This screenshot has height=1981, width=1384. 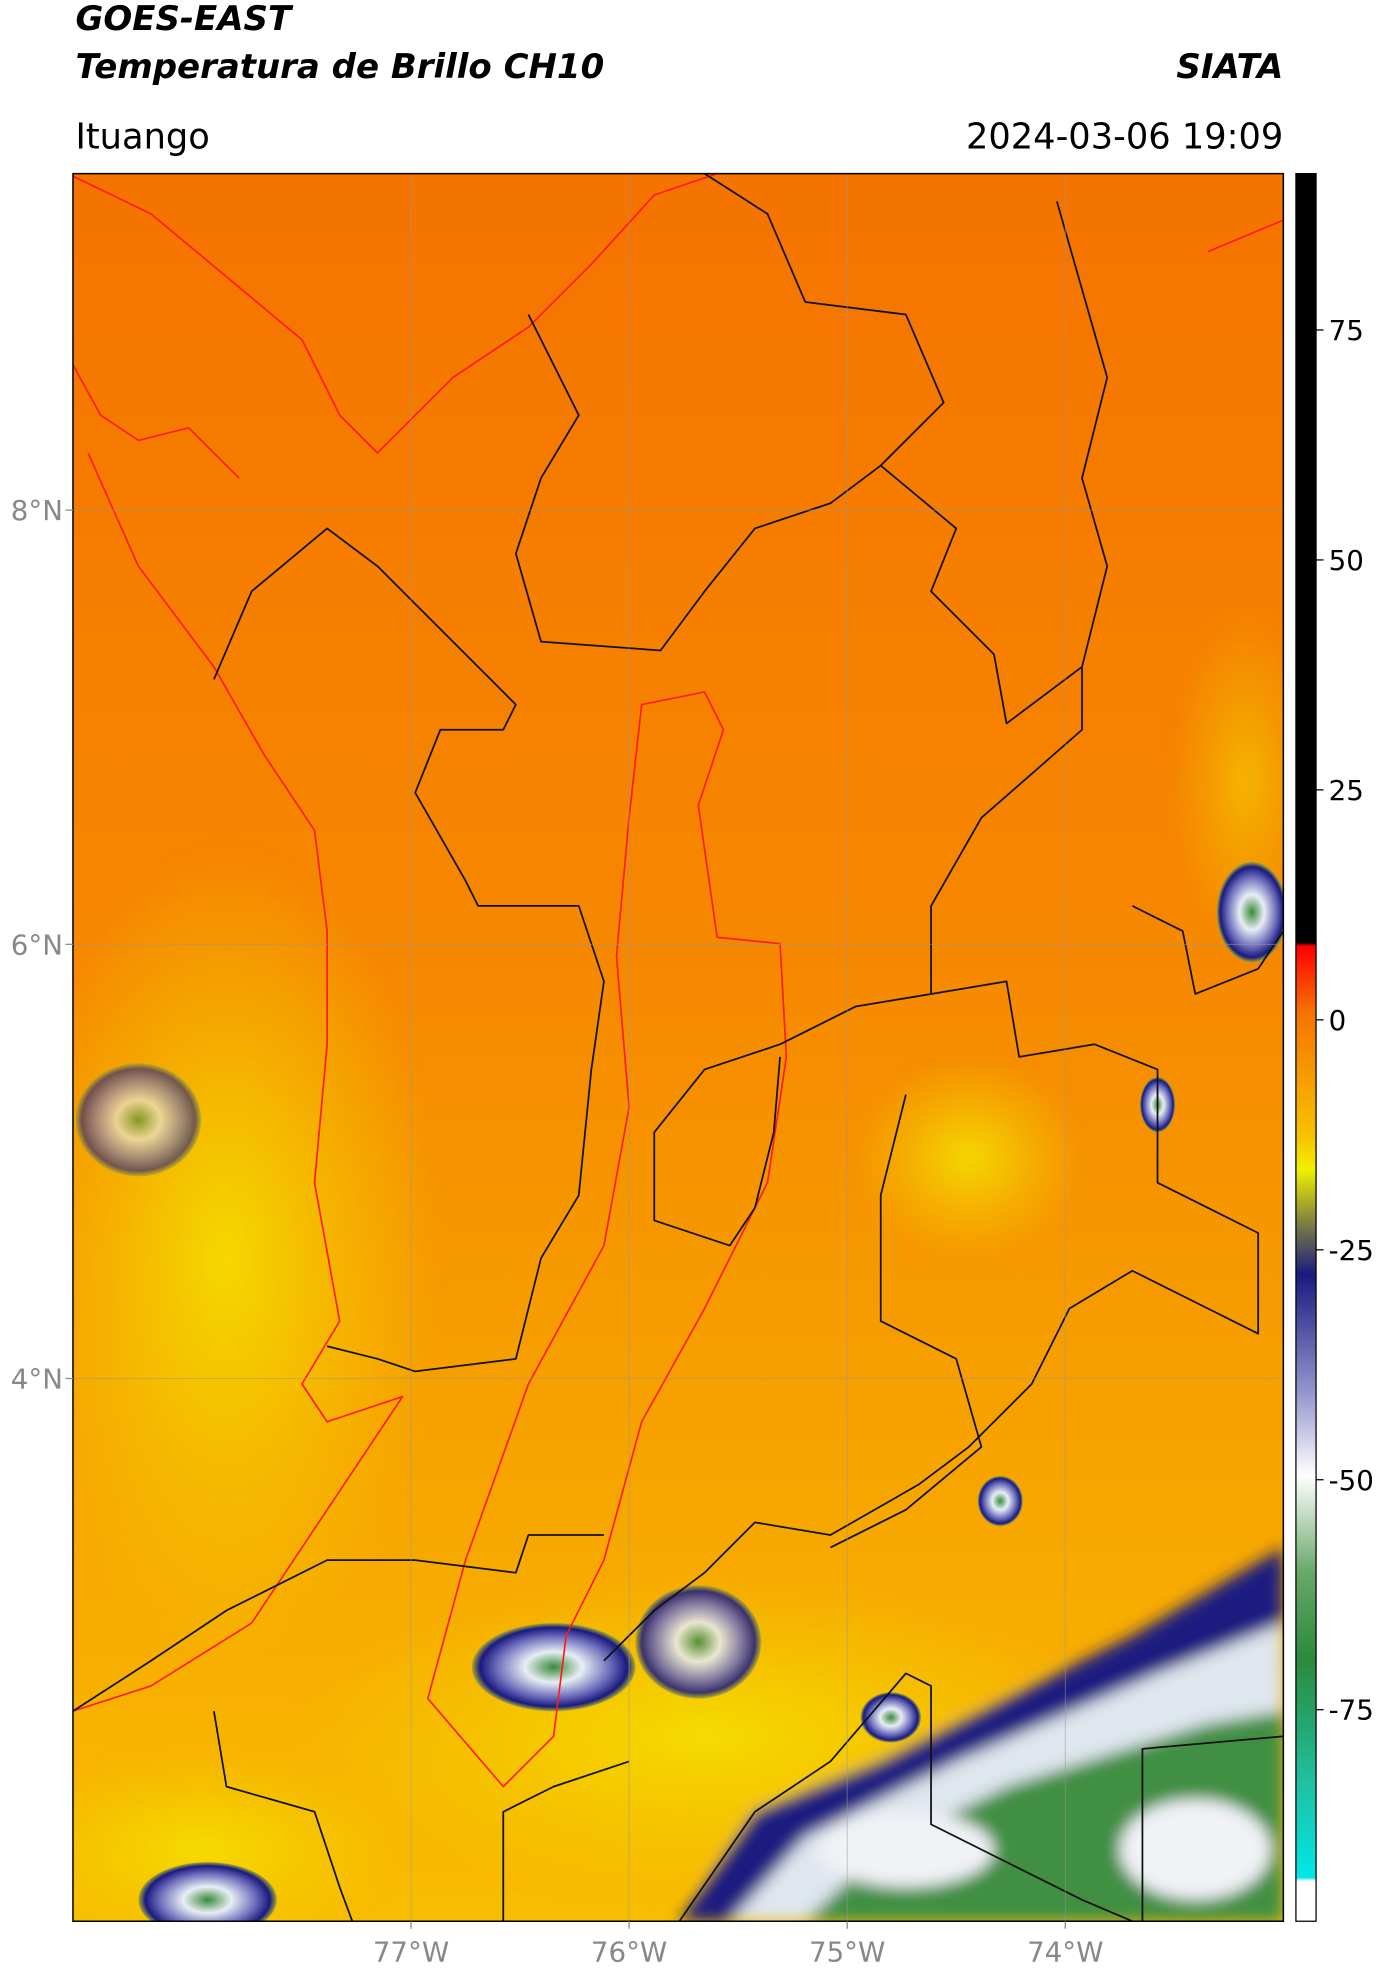 What do you see at coordinates (1351, 1480) in the screenshot?
I see `colorbar-tick-label: -50` at bounding box center [1351, 1480].